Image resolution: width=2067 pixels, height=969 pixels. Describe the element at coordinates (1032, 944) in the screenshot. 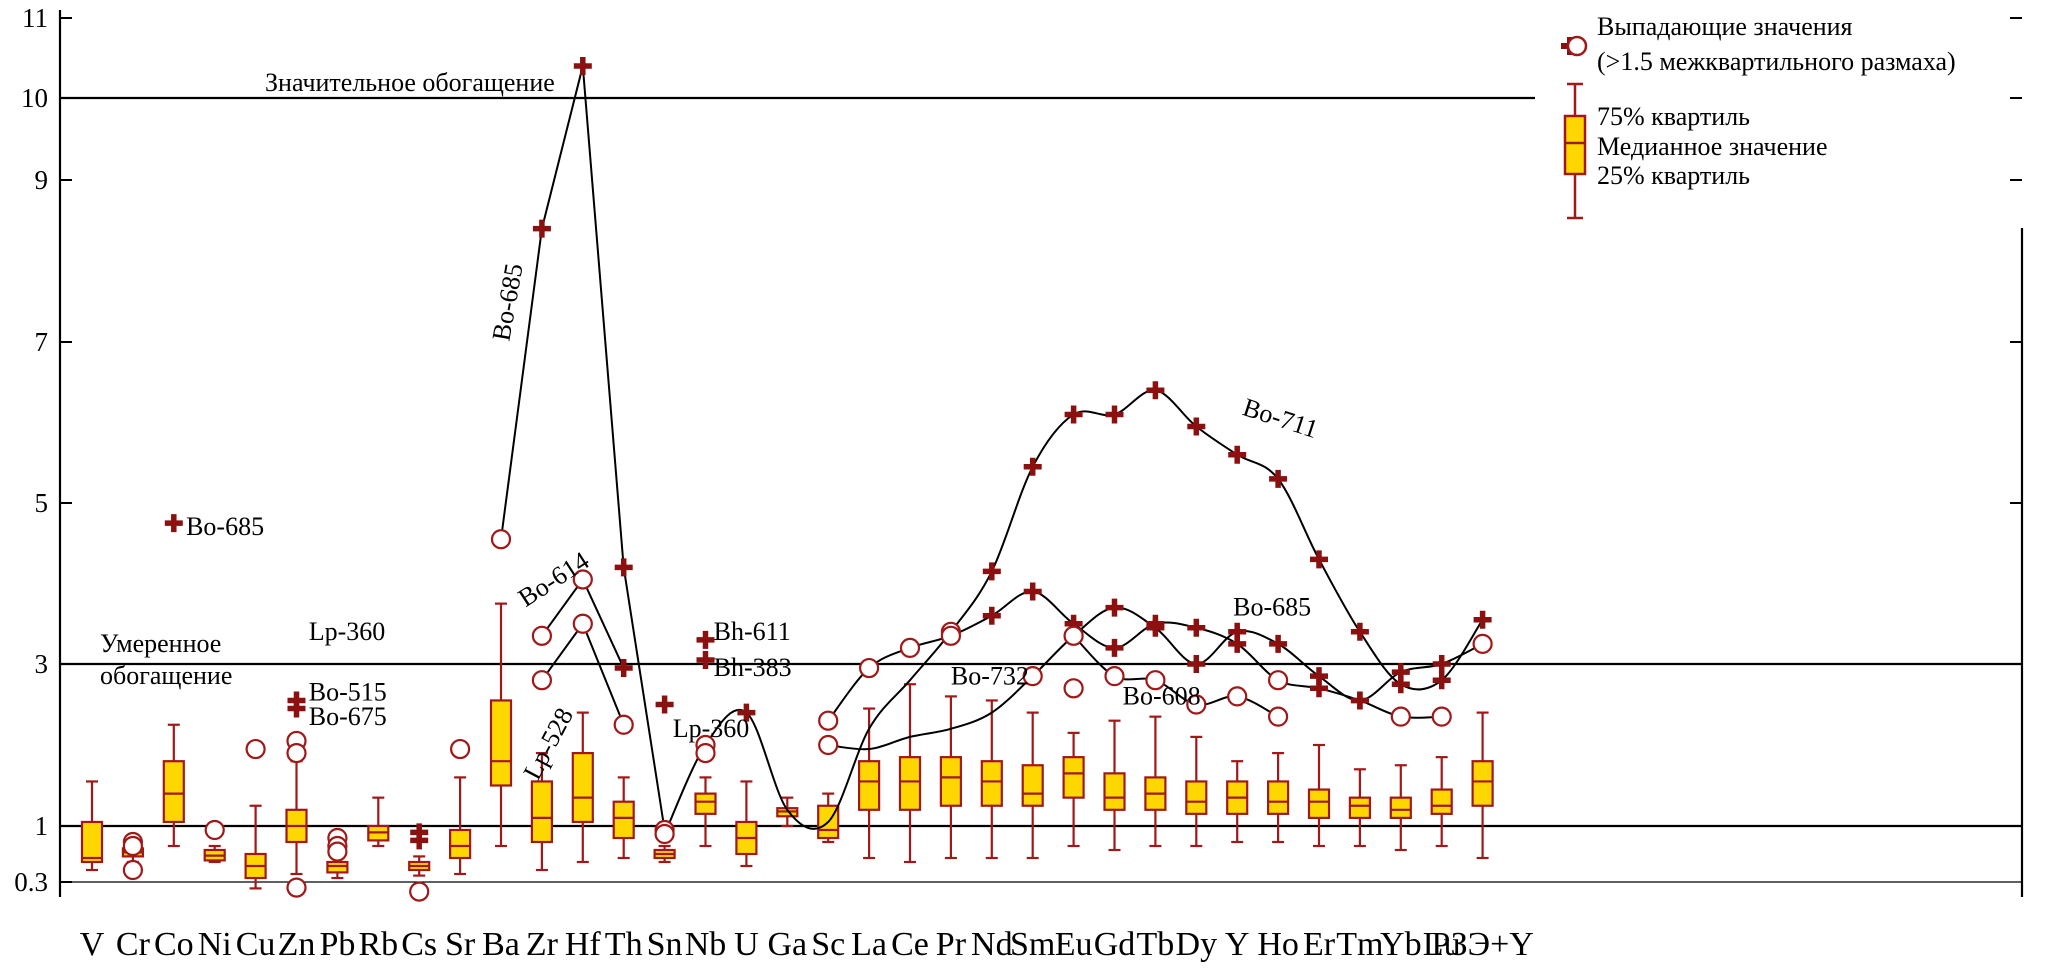

I see `x-label-Sm: Sm` at that location.